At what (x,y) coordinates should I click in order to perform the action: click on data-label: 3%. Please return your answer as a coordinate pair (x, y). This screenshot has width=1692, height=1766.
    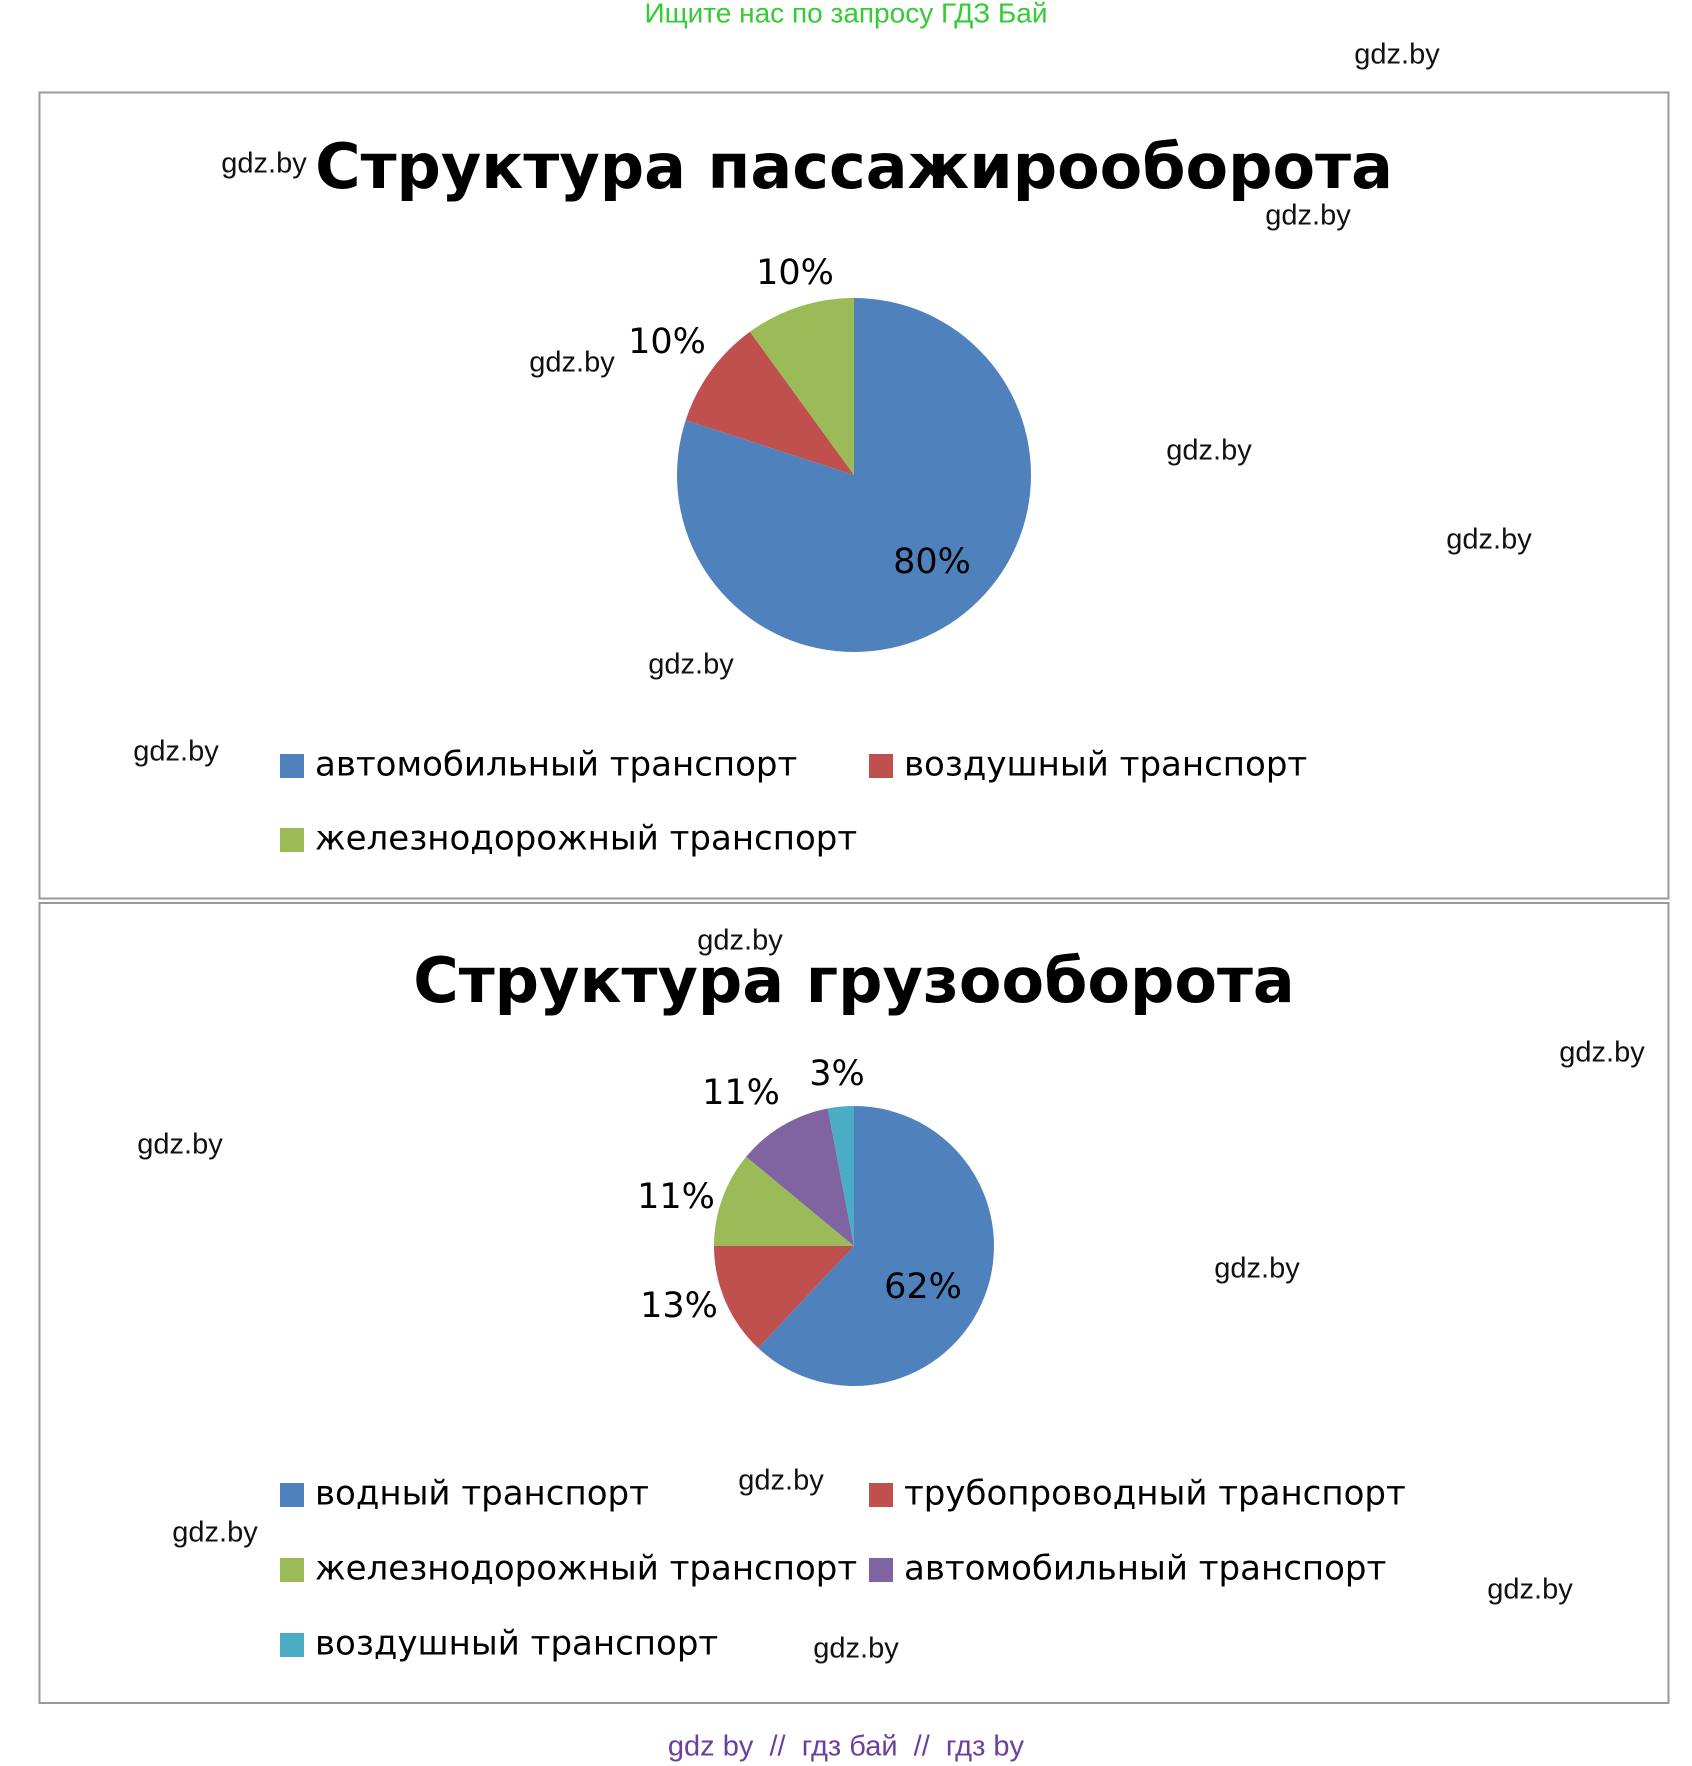
    Looking at the image, I should click on (837, 1074).